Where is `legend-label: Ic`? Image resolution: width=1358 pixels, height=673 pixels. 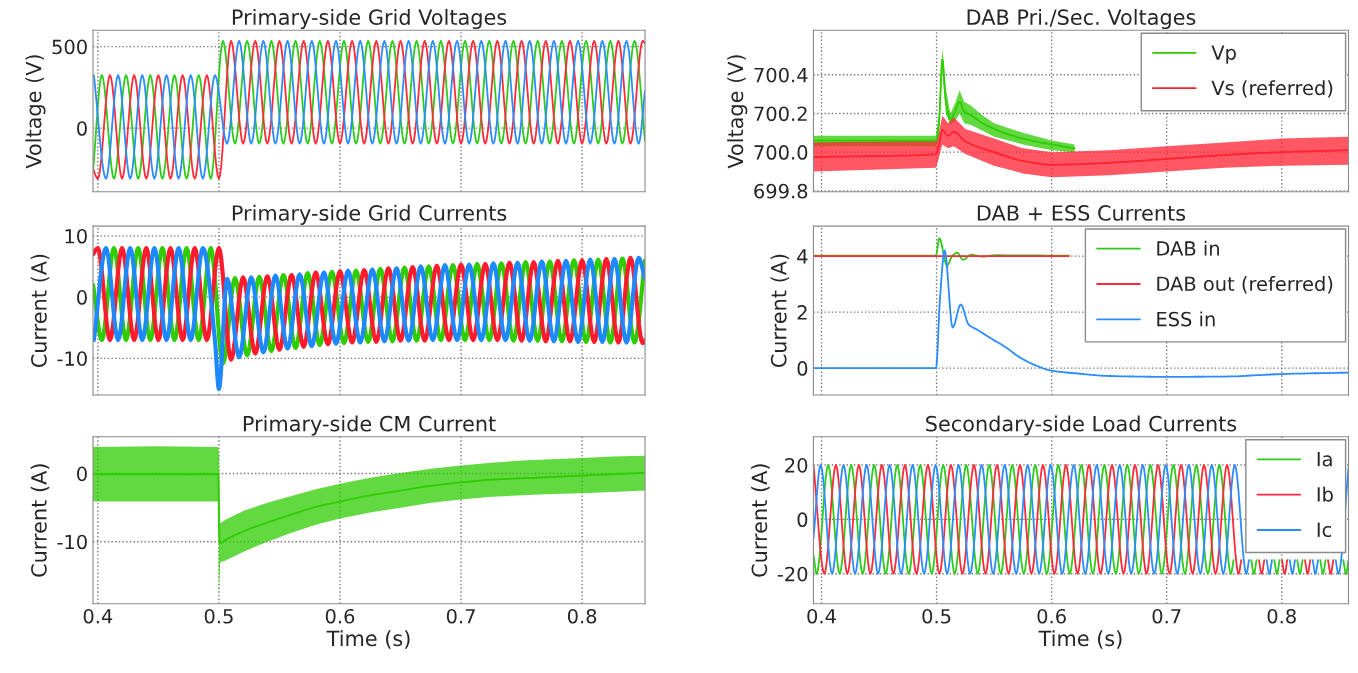
legend-label: Ic is located at coordinates (1324, 530).